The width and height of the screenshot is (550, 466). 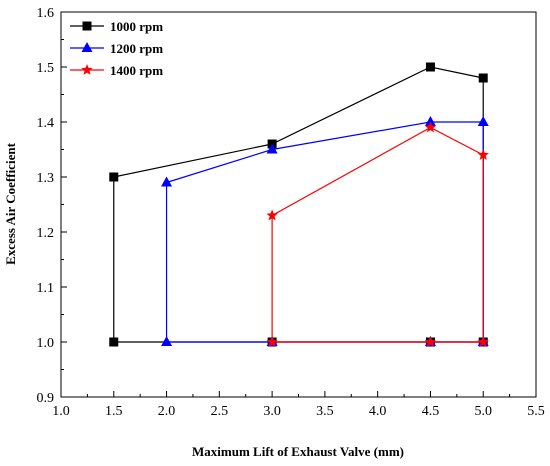 I want to click on x-tick-label: 3.5, so click(x=325, y=411).